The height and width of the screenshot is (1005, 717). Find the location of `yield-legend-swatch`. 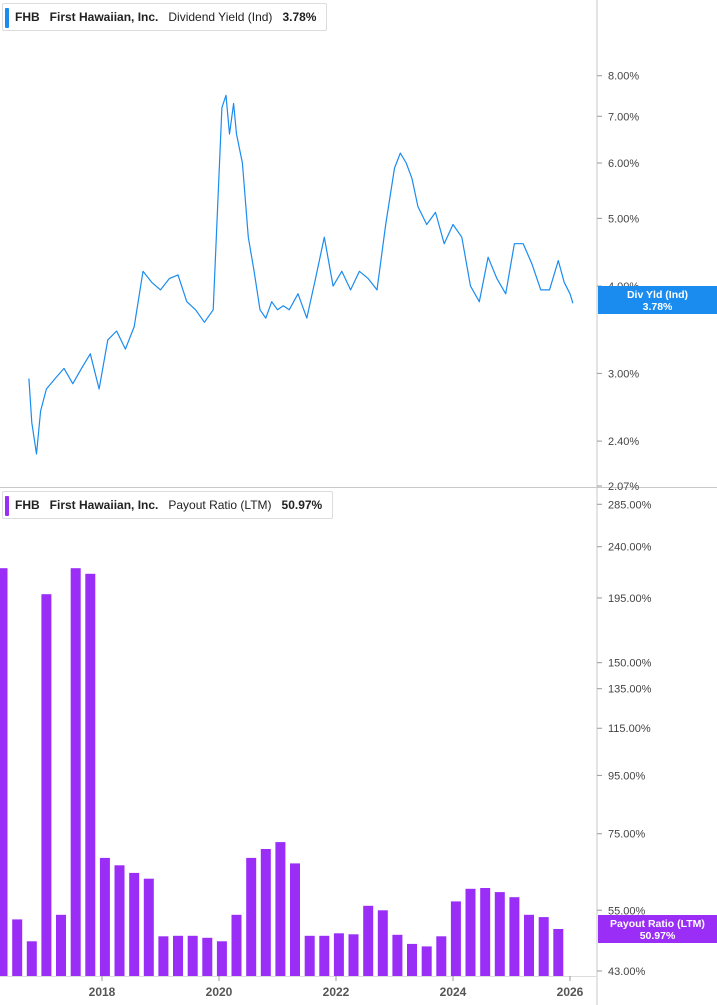

yield-legend-swatch is located at coordinates (7, 18).